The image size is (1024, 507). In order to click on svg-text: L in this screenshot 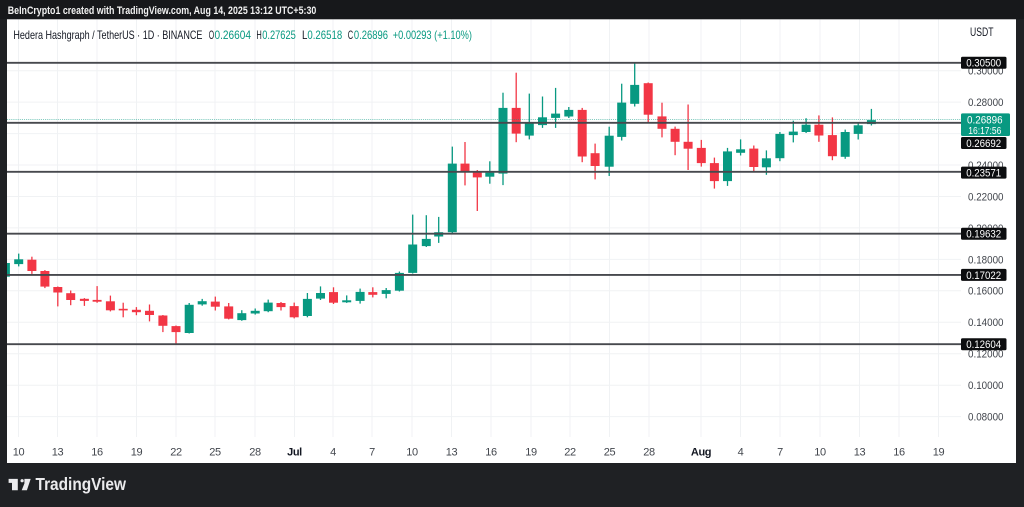, I will do `click(305, 35)`.